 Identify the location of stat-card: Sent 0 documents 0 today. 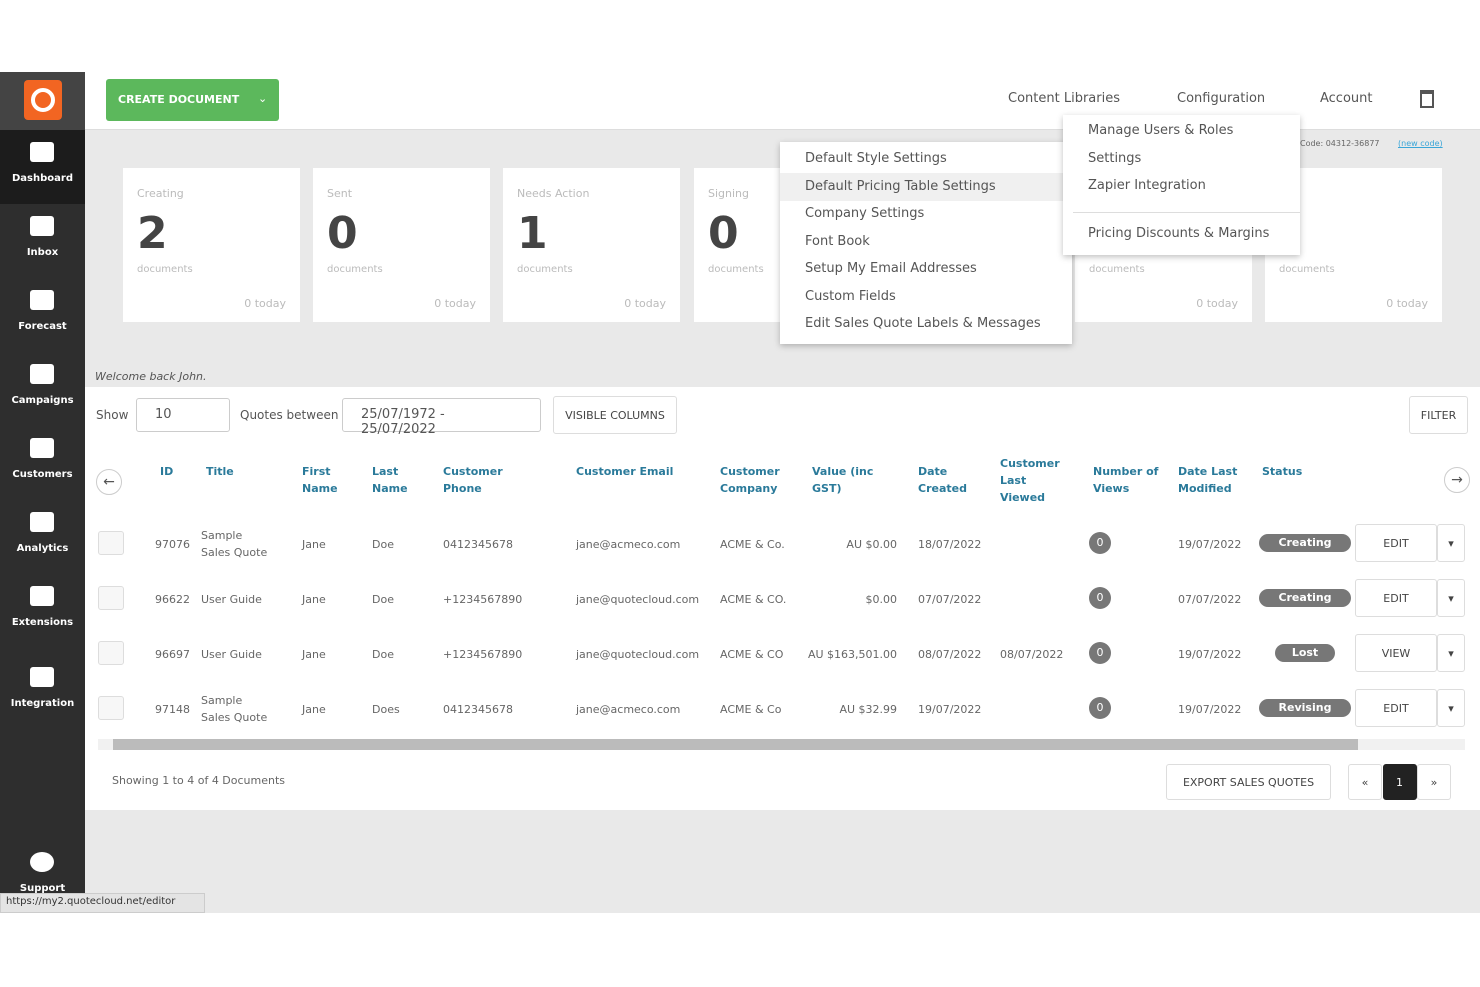
(401, 245).